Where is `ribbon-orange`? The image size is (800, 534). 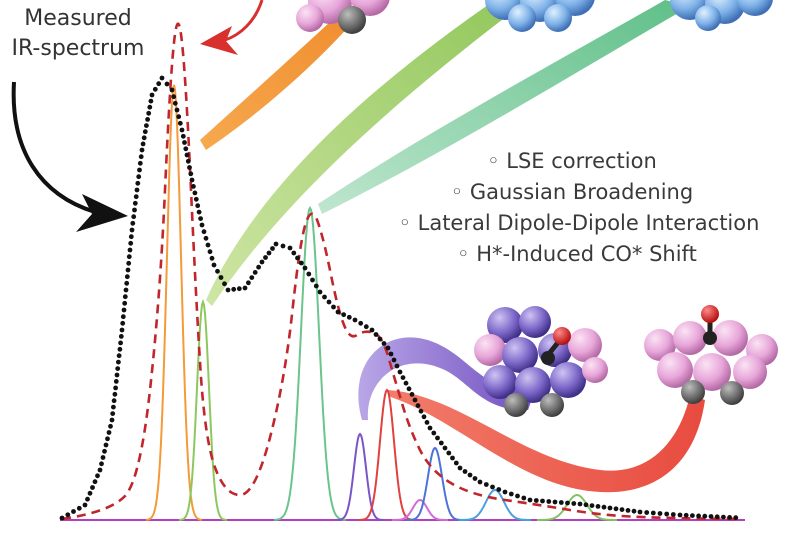
ribbon-orange is located at coordinates (280, 79).